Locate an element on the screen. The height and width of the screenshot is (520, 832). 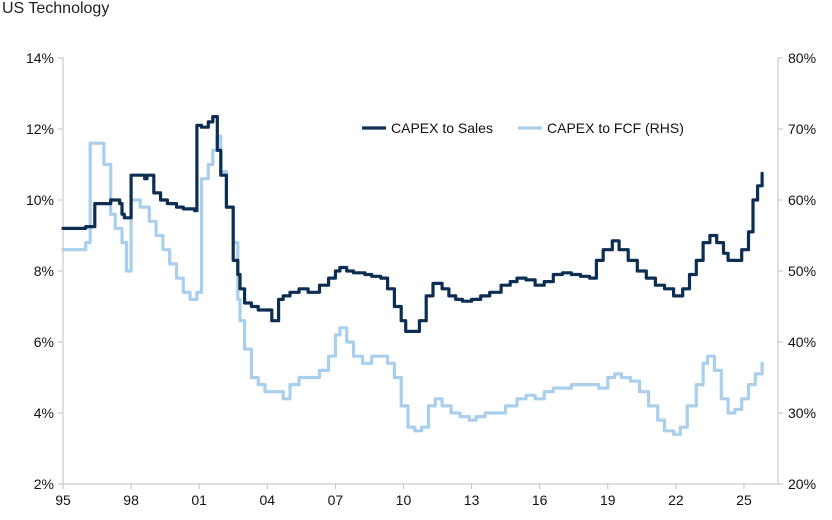
legend-label: CAPEX to Sales is located at coordinates (442, 128).